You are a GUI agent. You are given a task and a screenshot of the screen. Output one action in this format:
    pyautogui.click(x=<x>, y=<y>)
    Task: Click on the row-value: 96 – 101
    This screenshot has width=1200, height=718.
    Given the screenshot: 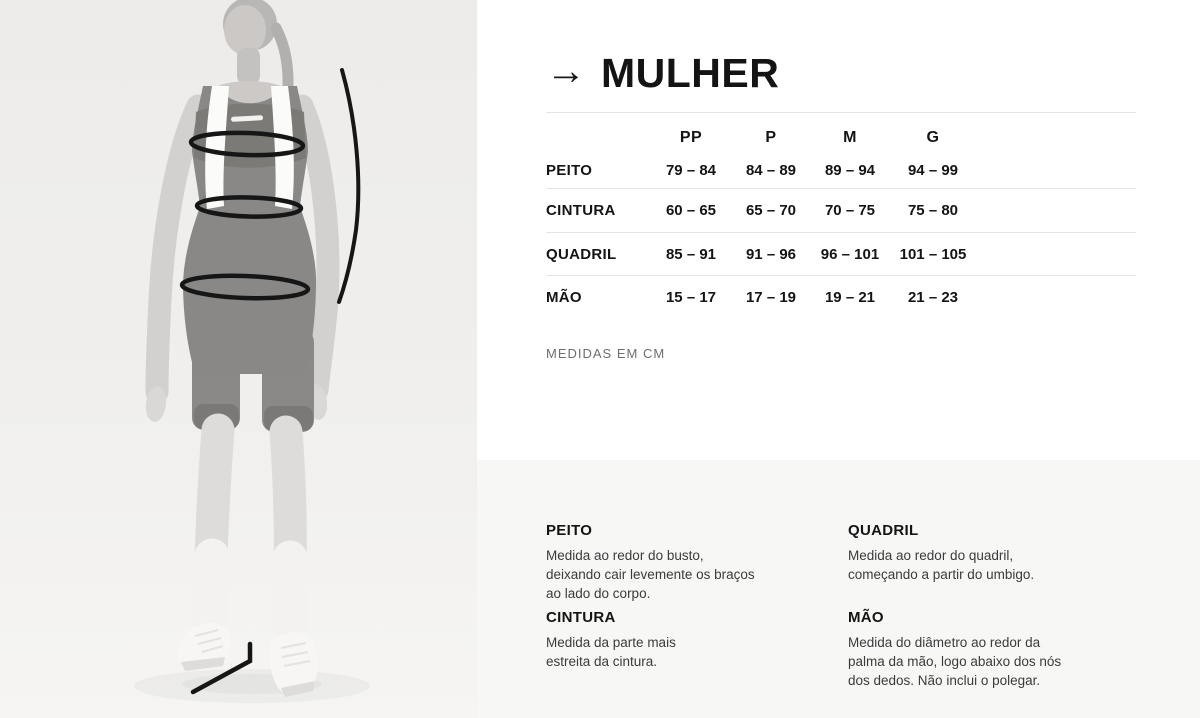 What is the action you would take?
    pyautogui.click(x=850, y=254)
    